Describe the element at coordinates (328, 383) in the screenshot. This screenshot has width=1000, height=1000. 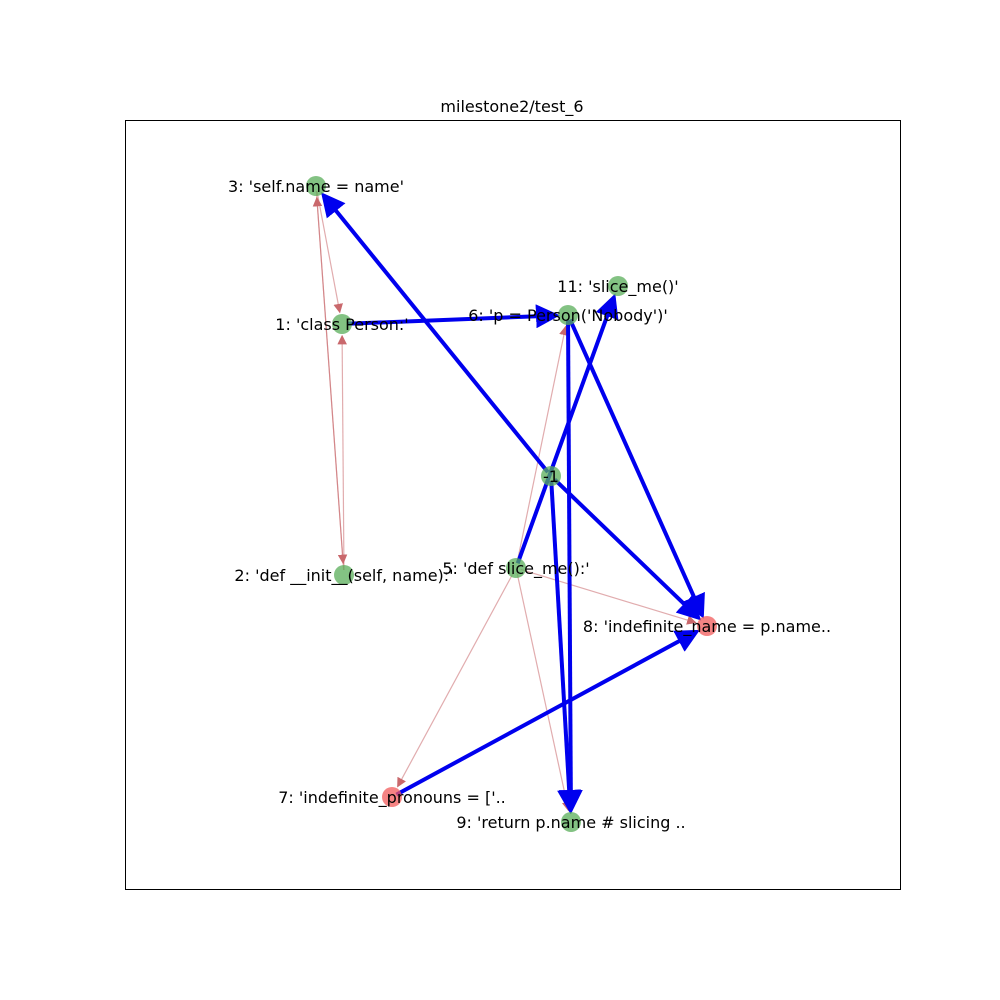
I see `edge-n2-n3` at that location.